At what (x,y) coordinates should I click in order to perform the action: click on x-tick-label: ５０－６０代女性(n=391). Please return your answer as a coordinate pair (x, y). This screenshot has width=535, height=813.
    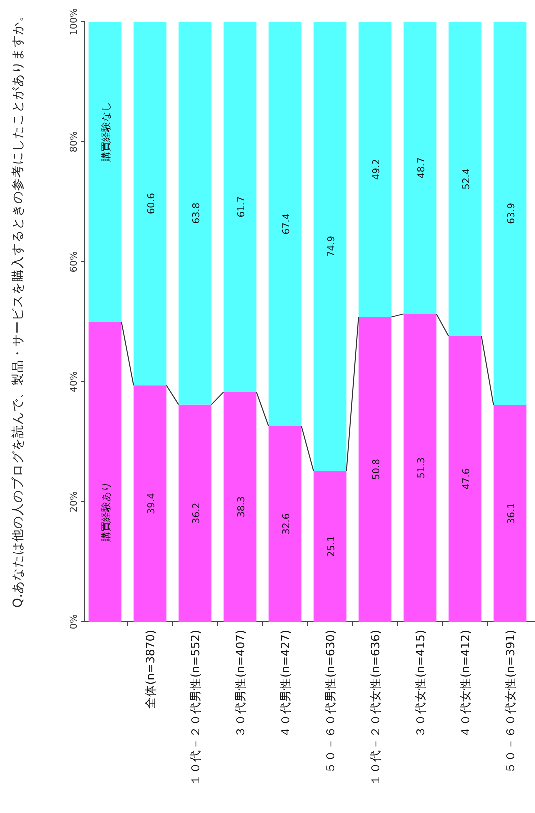
    Looking at the image, I should click on (510, 702).